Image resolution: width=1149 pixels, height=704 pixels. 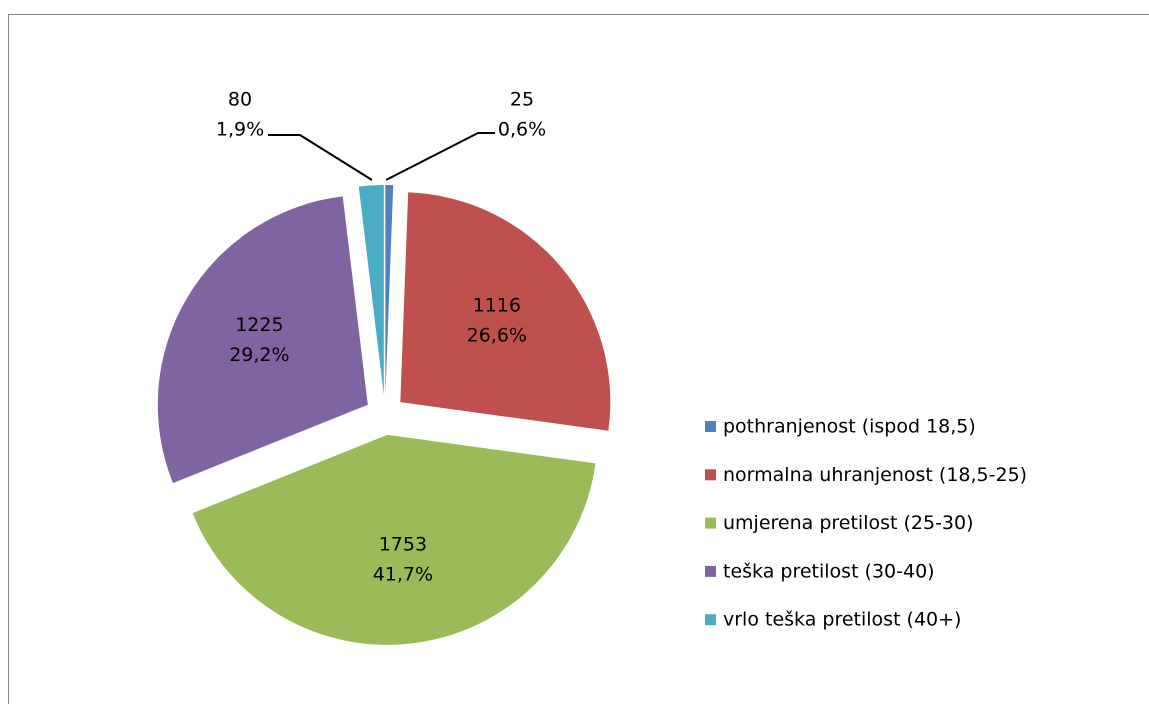 What do you see at coordinates (240, 130) in the screenshot?
I see `percent-label: 1,9%` at bounding box center [240, 130].